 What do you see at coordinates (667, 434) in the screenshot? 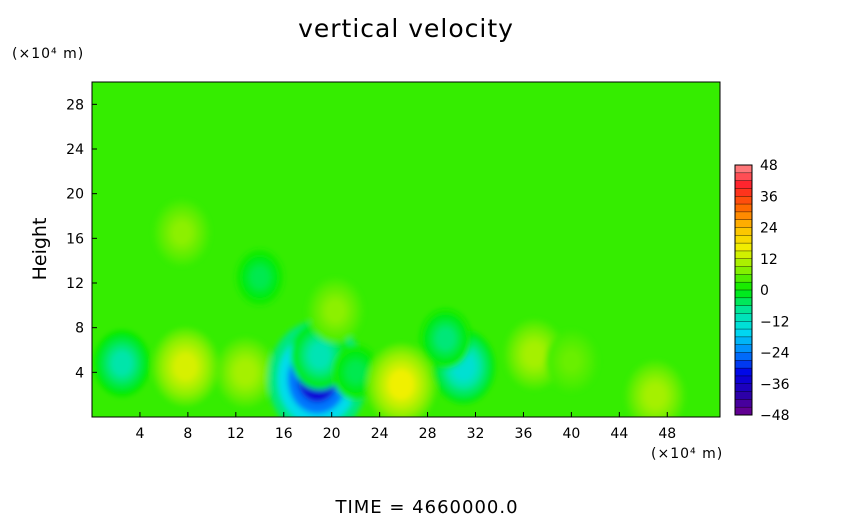
I see `x-tick-label: 48` at bounding box center [667, 434].